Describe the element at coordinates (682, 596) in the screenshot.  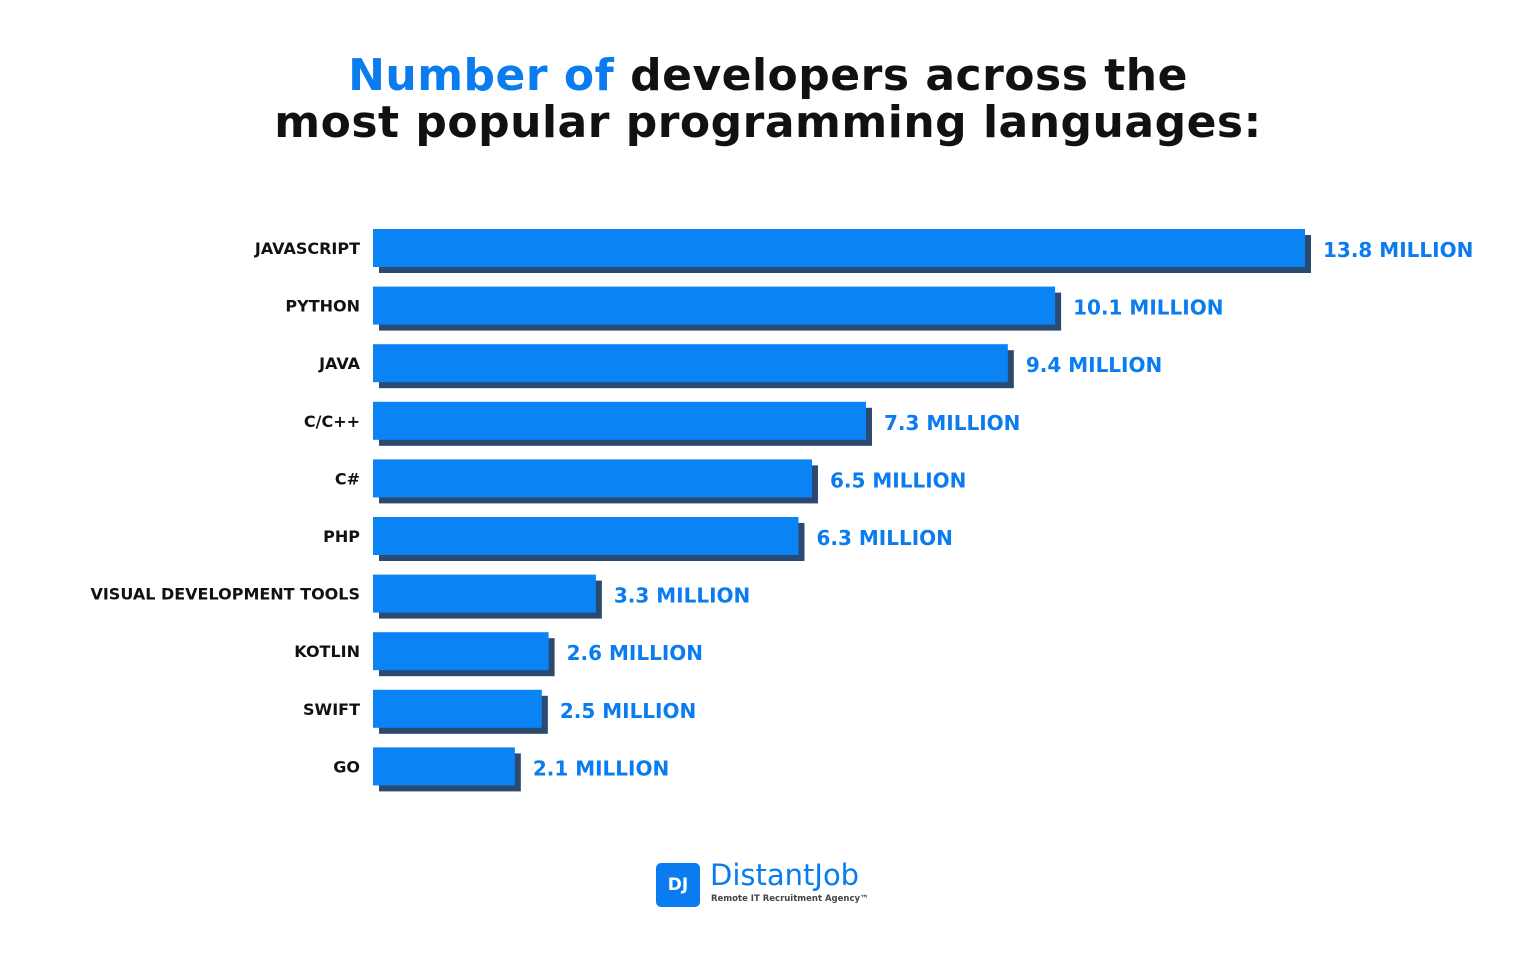
I see `value-label: 3.3 MILLION` at that location.